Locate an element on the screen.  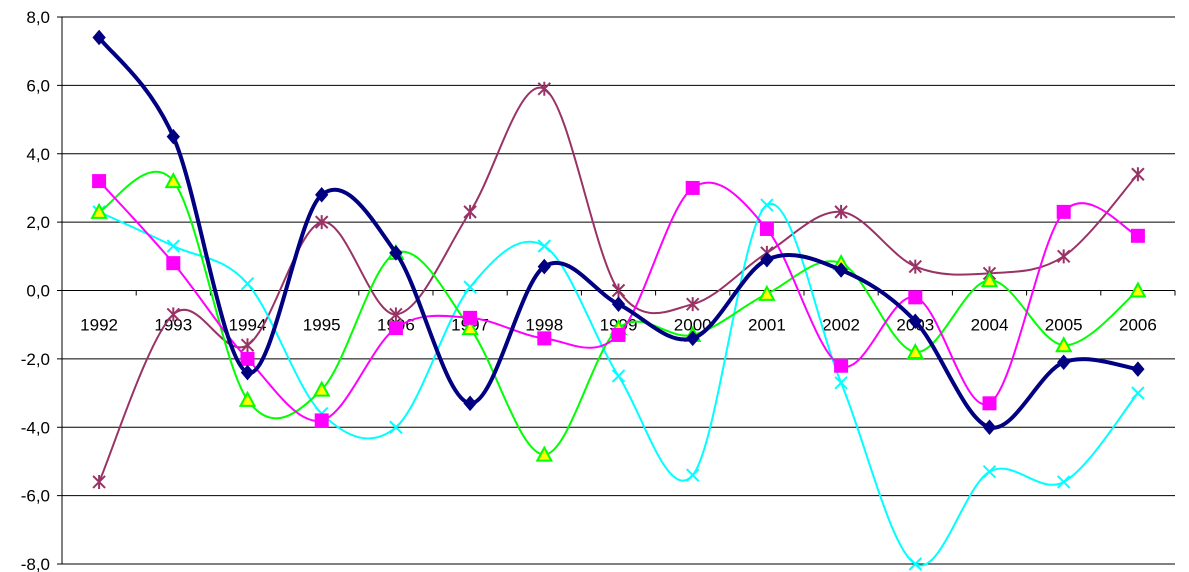
x-tick-label: 1994 is located at coordinates (248, 325).